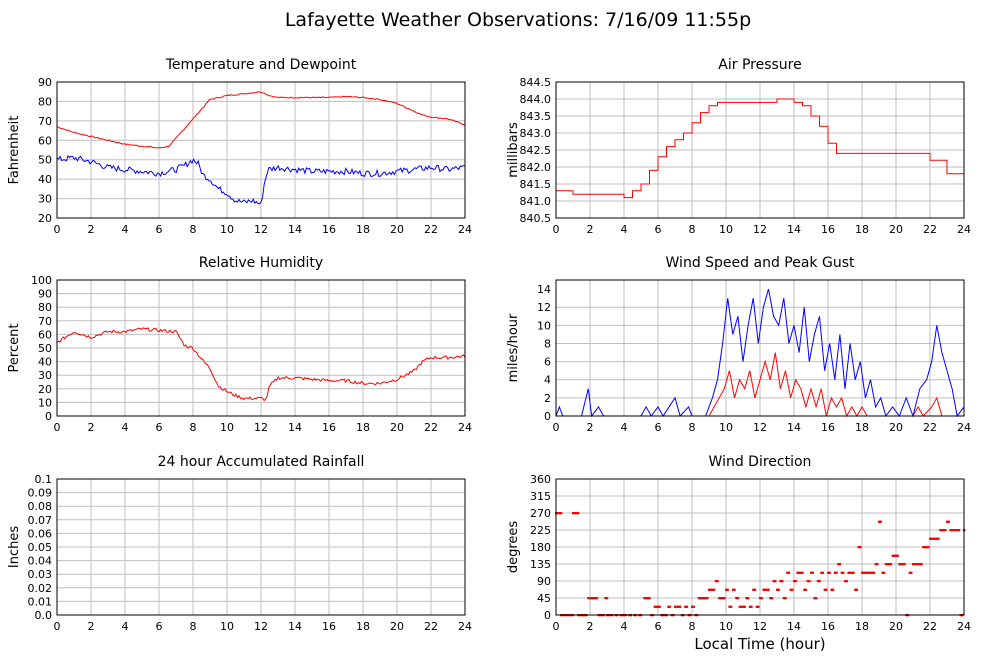 The height and width of the screenshot is (659, 999). What do you see at coordinates (14, 547) in the screenshot?
I see `y-axis-label: Inches` at bounding box center [14, 547].